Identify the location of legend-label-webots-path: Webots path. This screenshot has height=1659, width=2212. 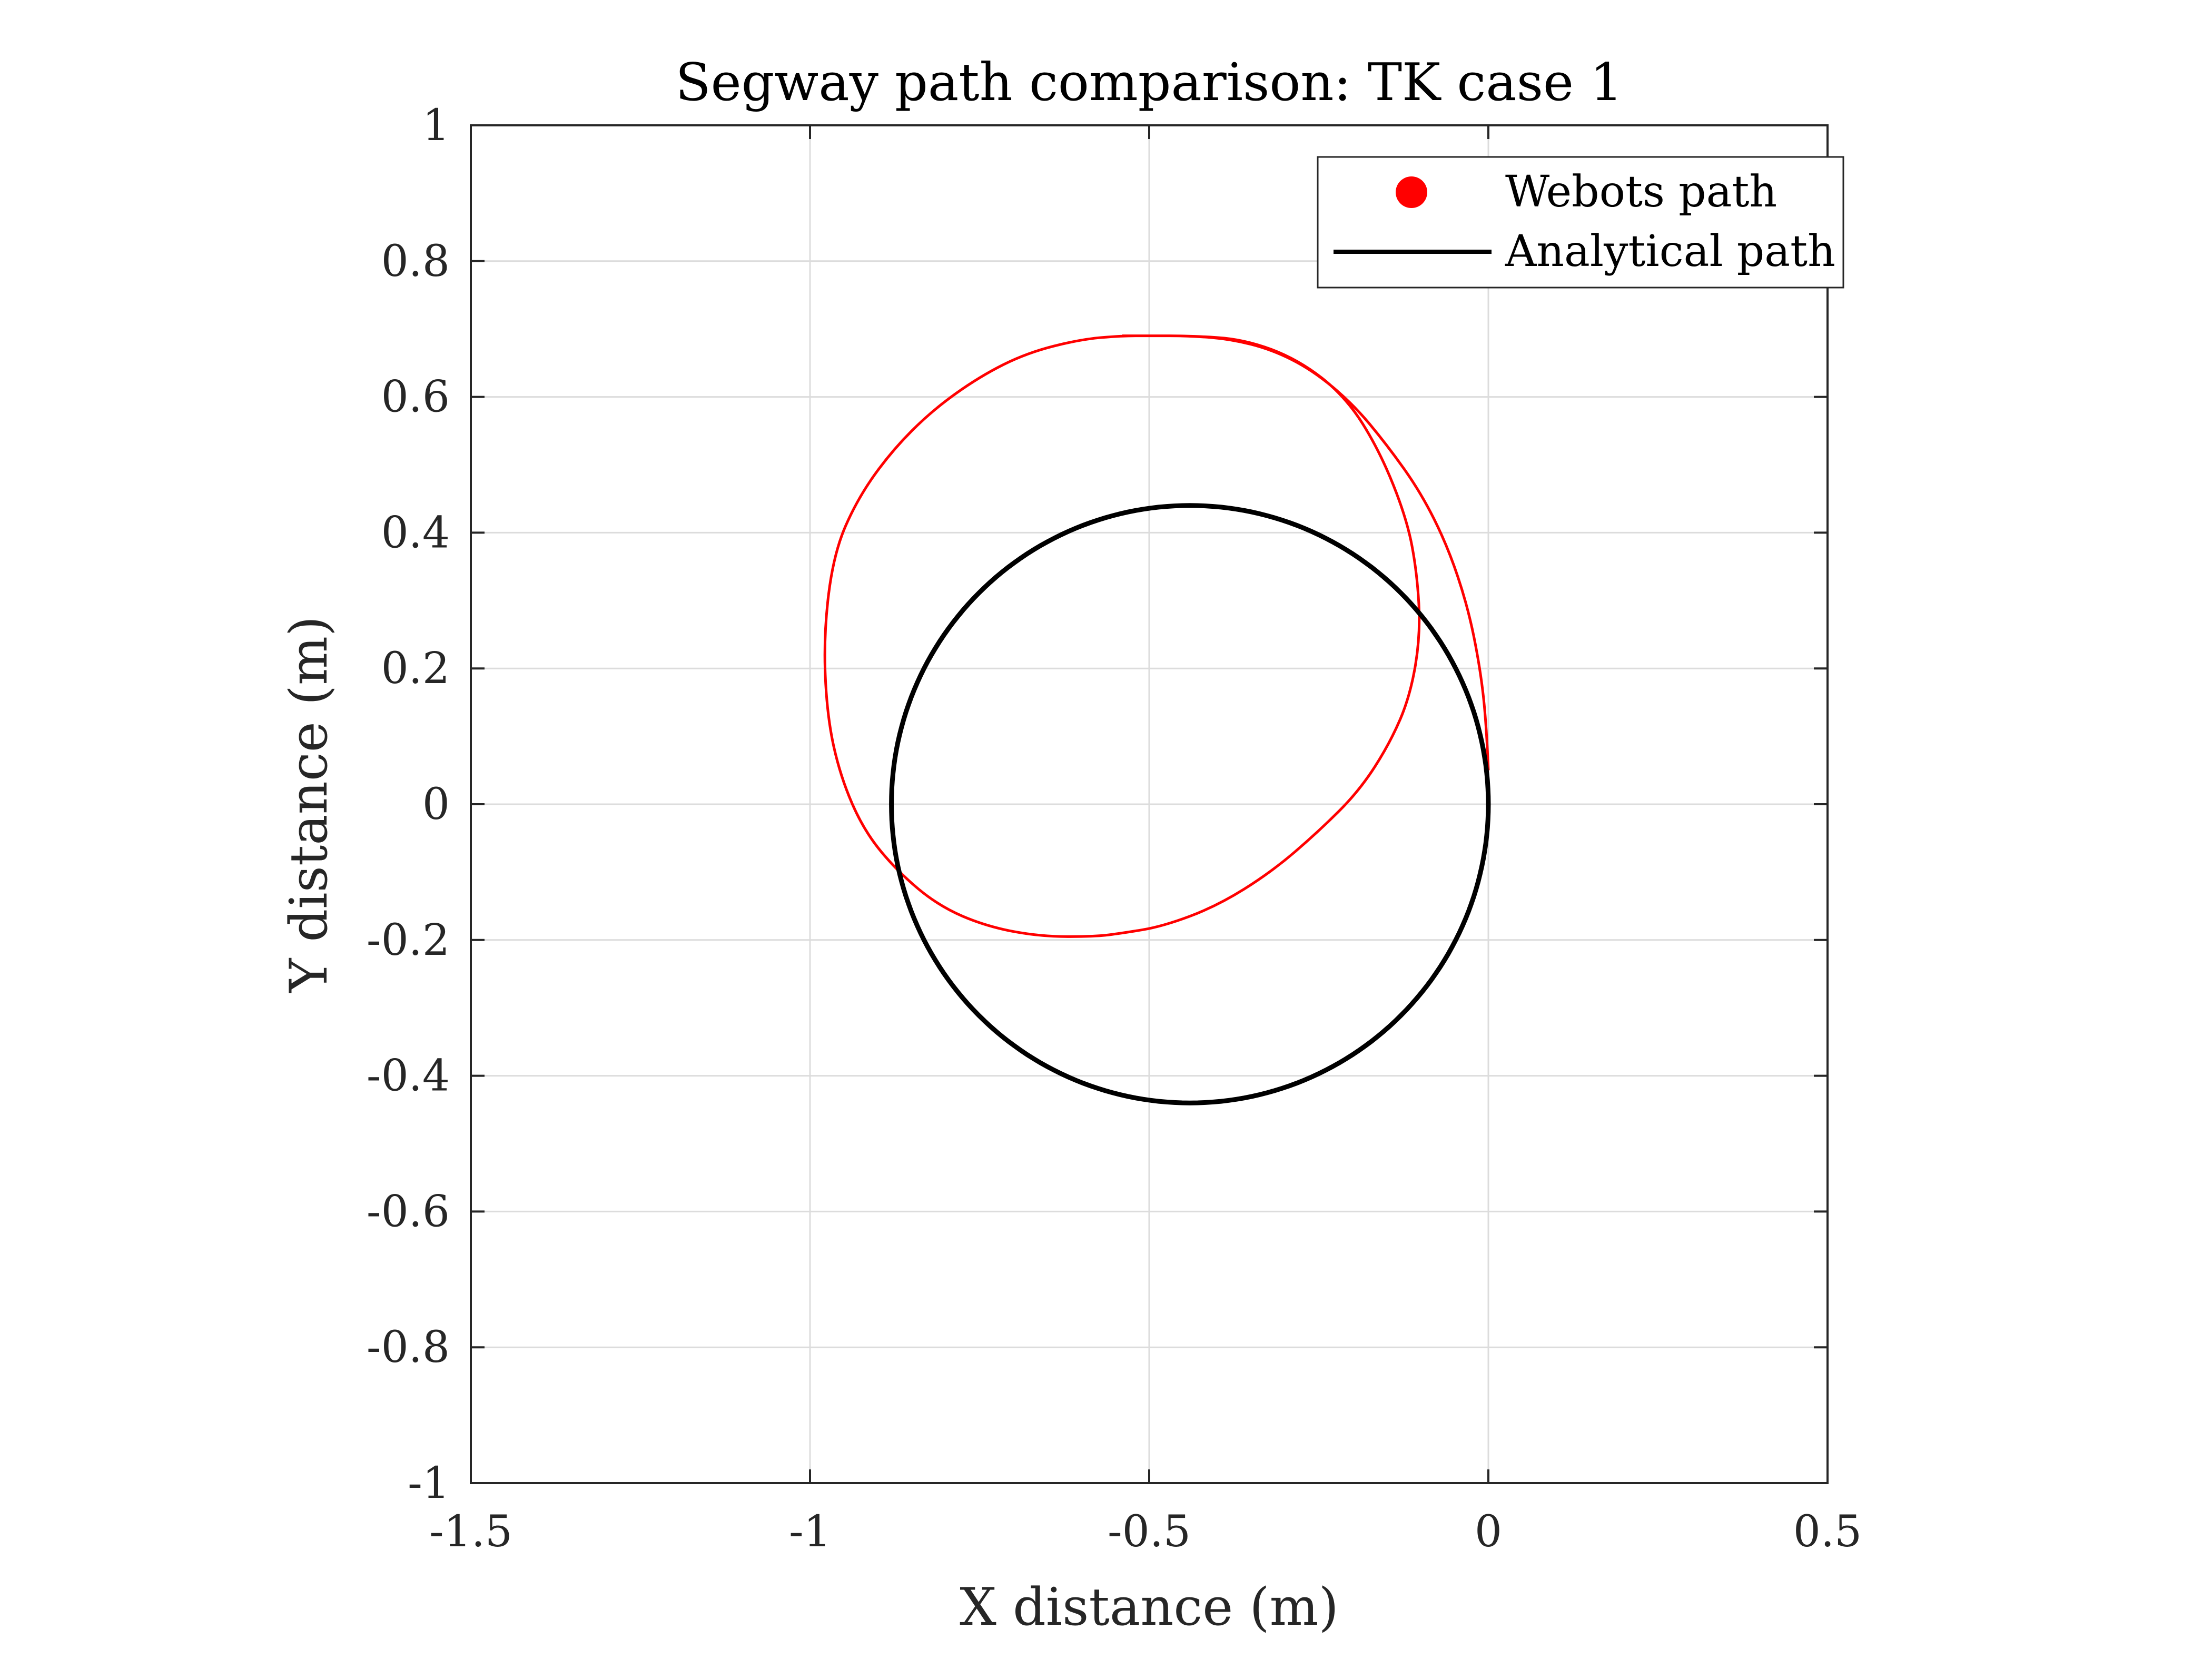
(1641, 192).